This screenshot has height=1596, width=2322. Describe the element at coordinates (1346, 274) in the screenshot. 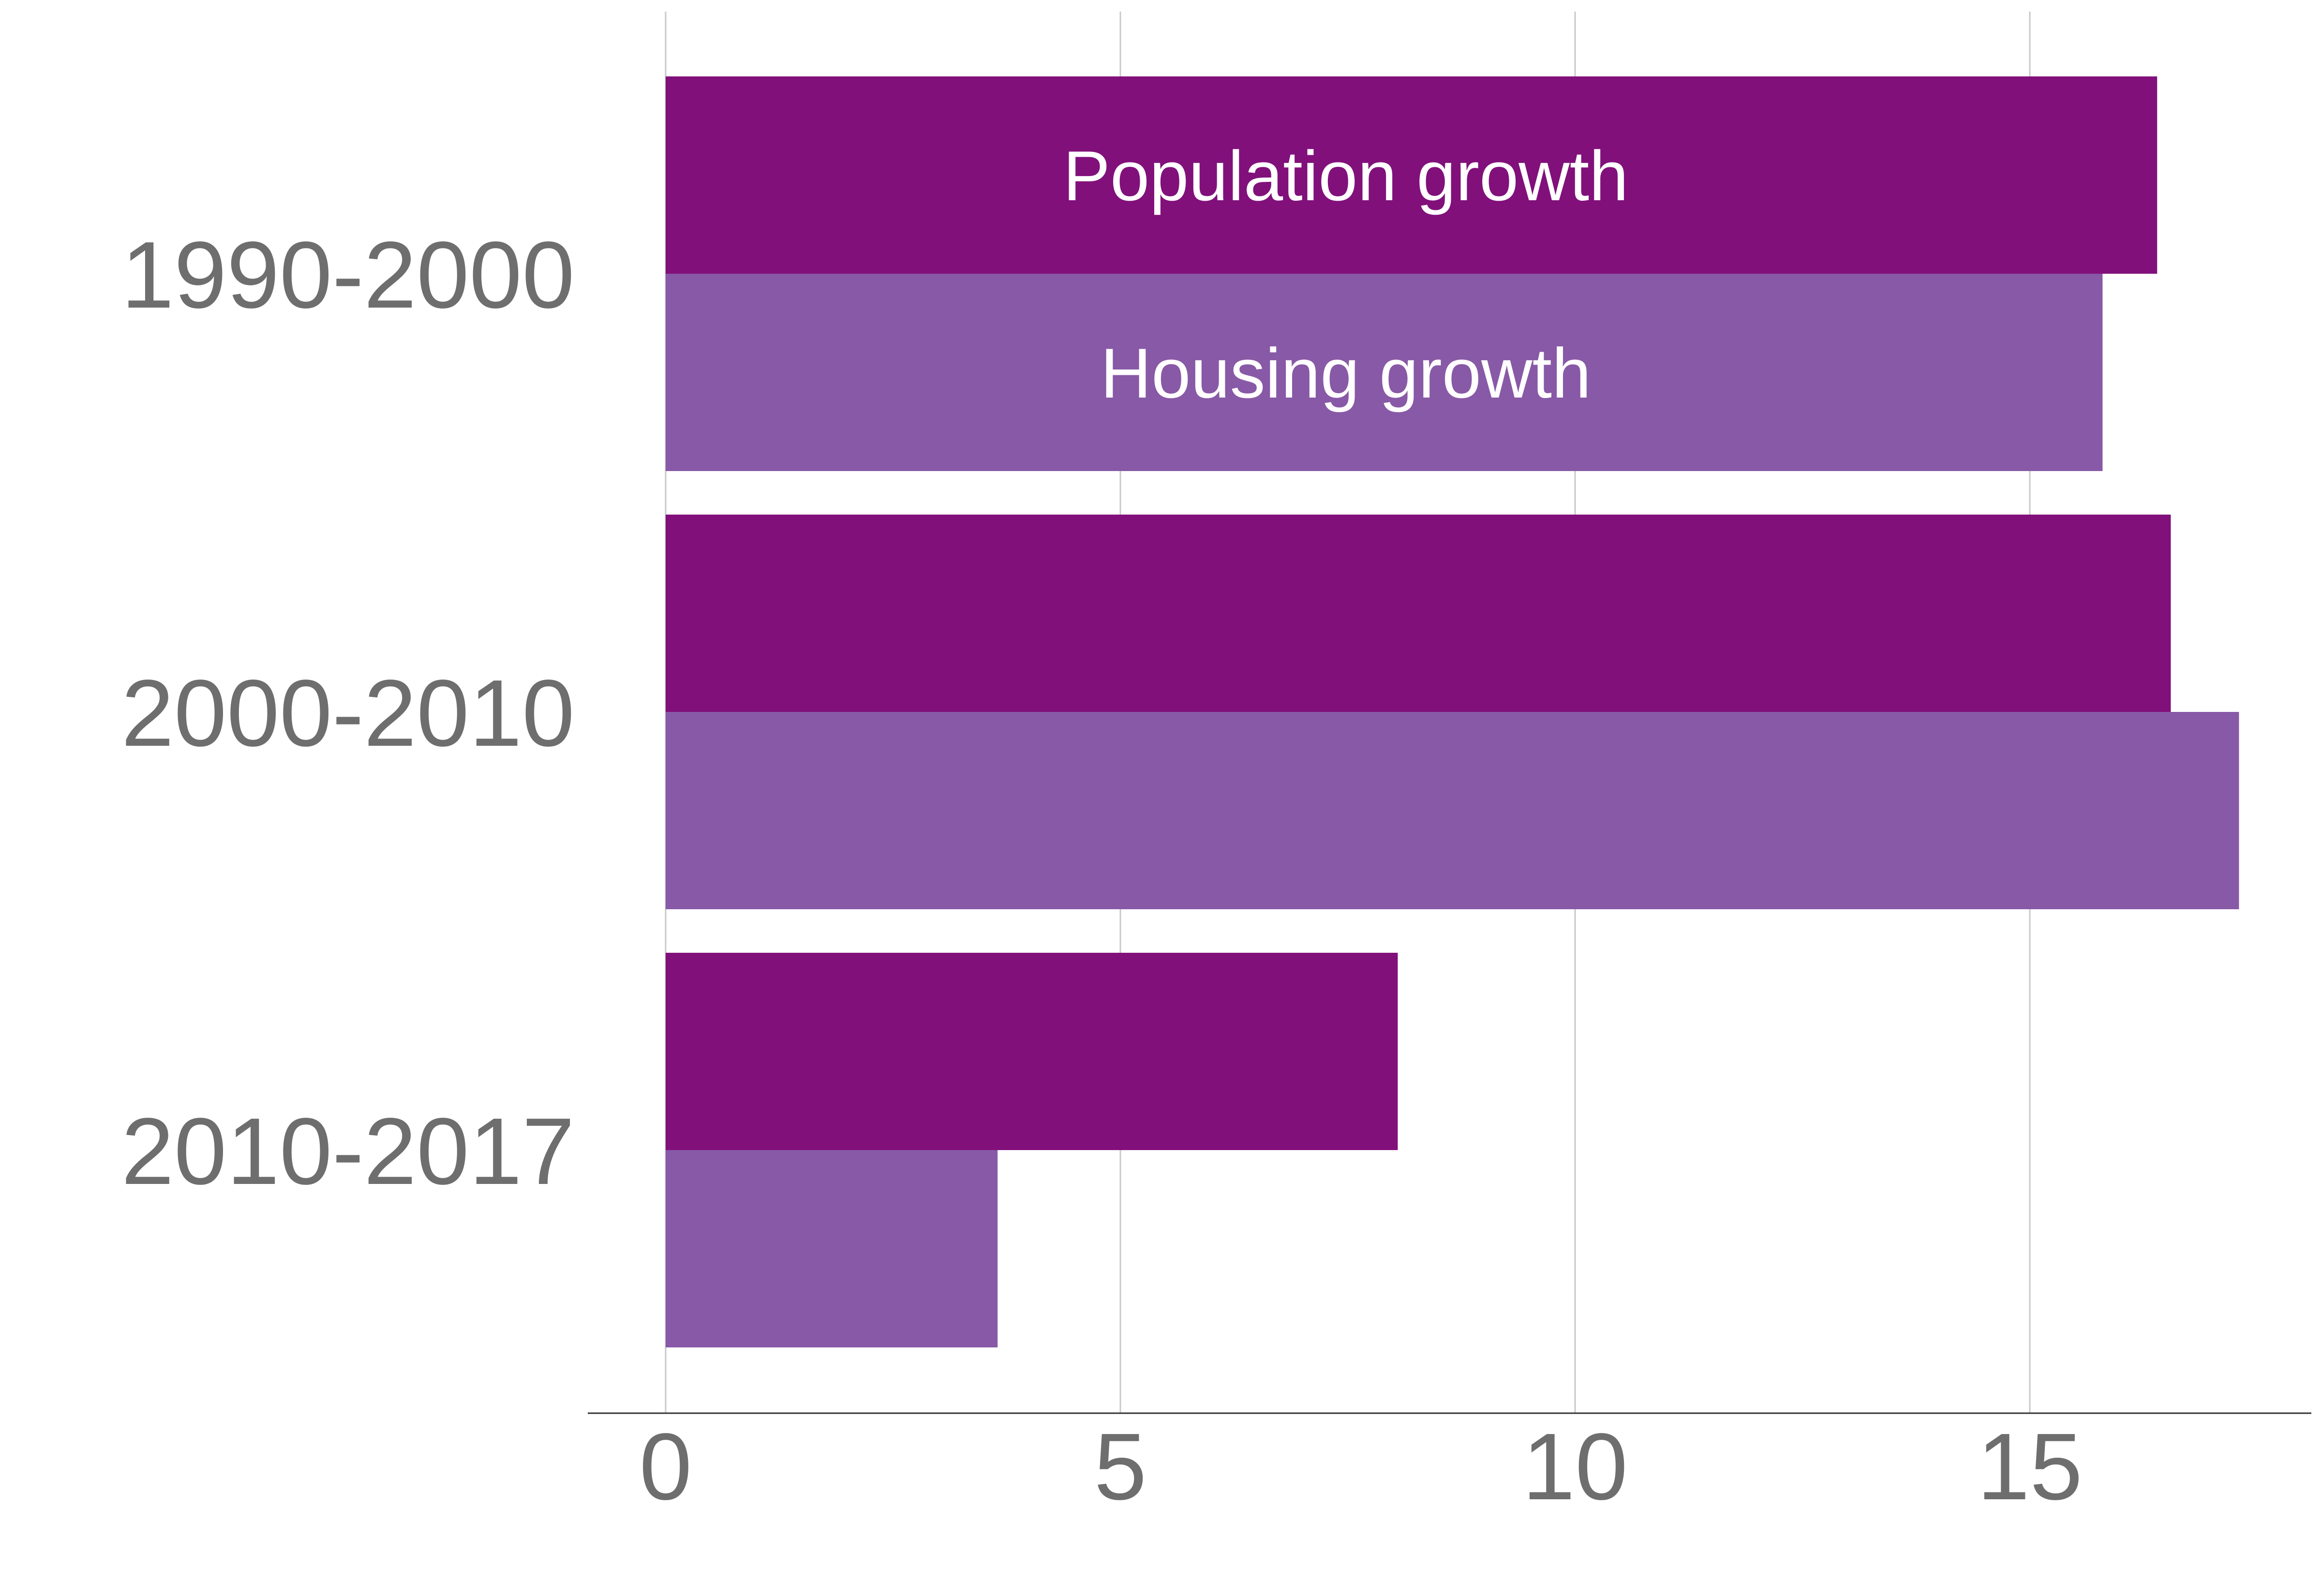

I see `series-labels: Population growth Housing growth` at that location.